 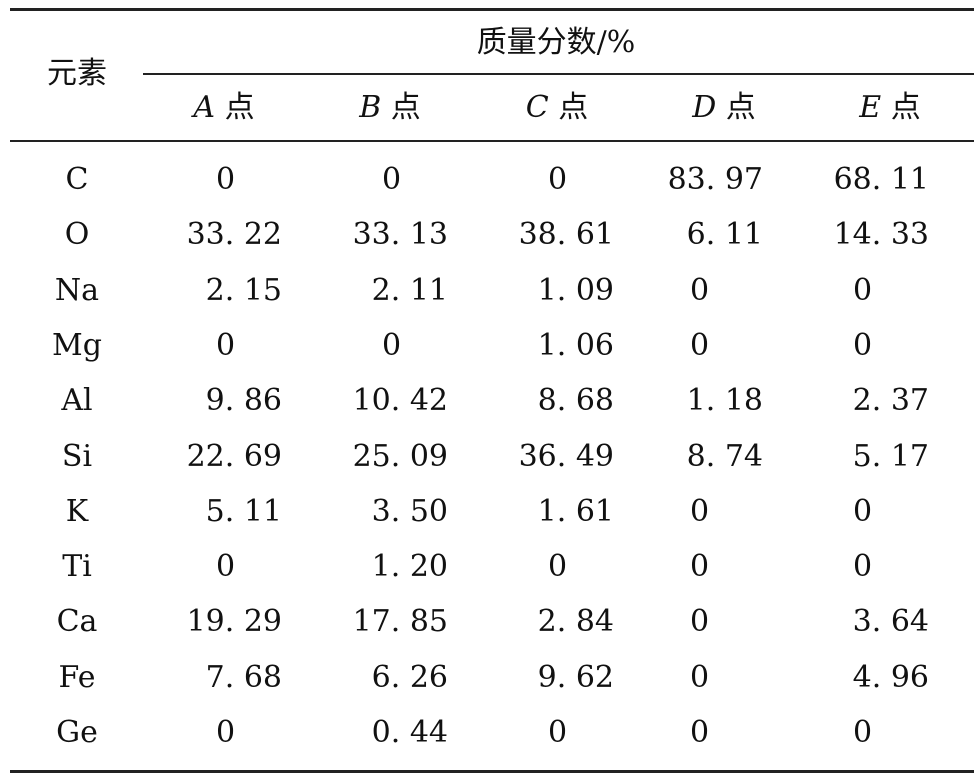 I want to click on value-cell: 8. 68, so click(x=575, y=401).